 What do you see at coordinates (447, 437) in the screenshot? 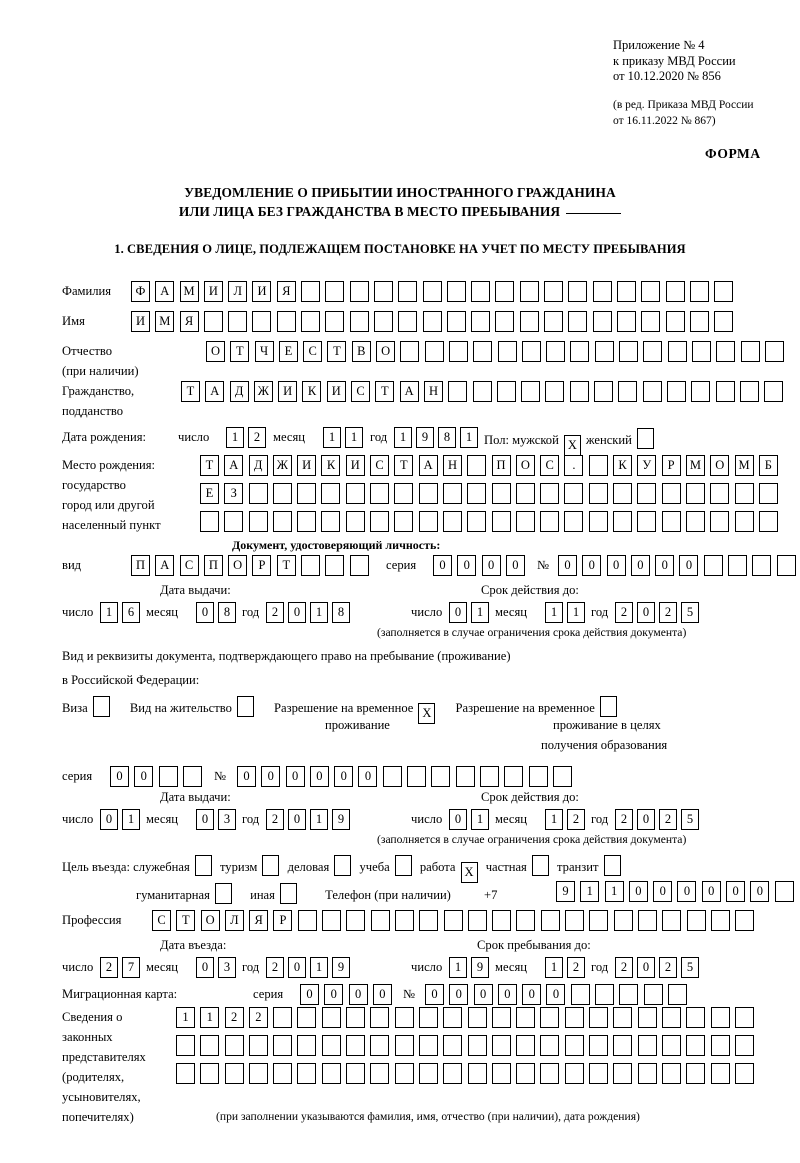
I see `cell: 8` at bounding box center [447, 437].